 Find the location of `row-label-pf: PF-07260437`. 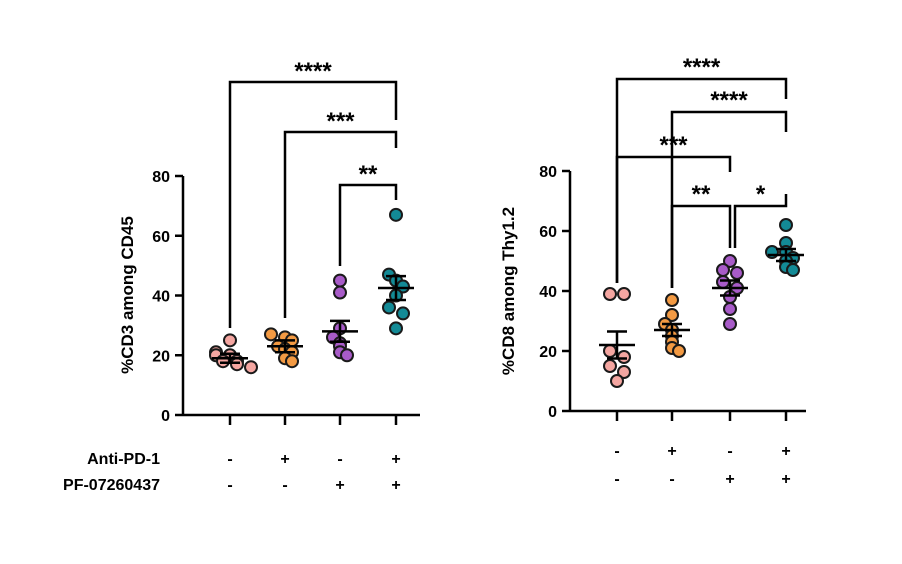

row-label-pf: PF-07260437 is located at coordinates (111, 485).